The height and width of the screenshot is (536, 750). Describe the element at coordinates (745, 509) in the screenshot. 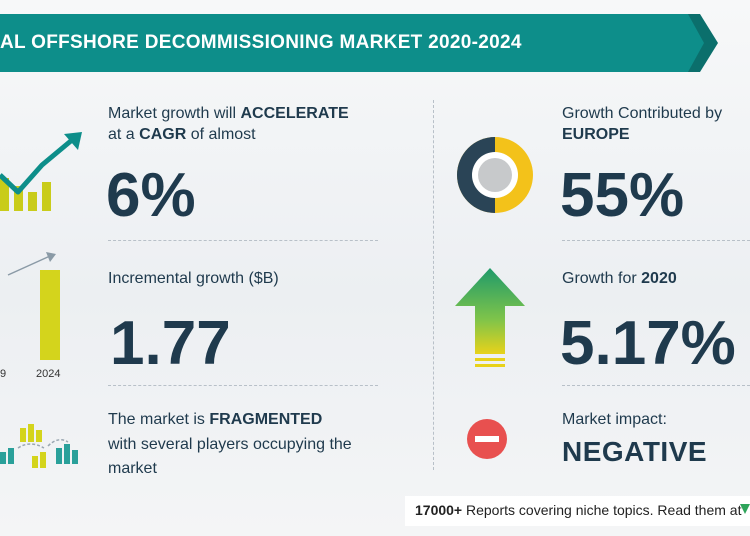

I see `logo-icon` at that location.